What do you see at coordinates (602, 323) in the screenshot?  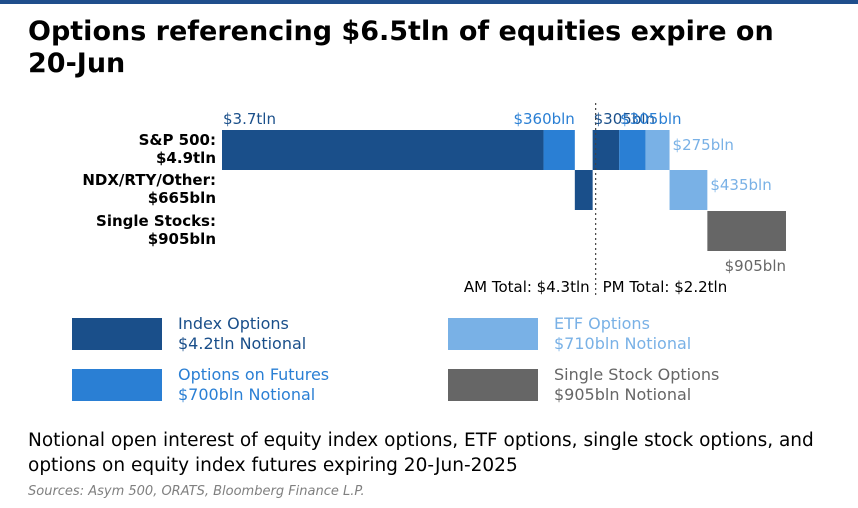 I see `legend-label: ETF Options` at bounding box center [602, 323].